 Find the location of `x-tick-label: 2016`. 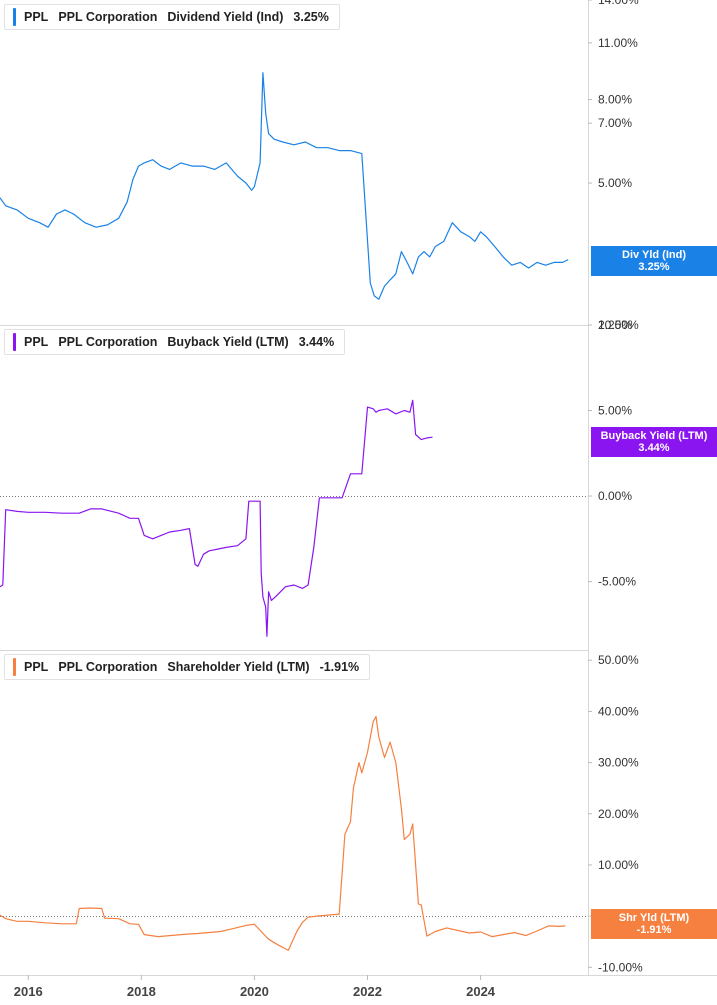

x-tick-label: 2016 is located at coordinates (28, 991).